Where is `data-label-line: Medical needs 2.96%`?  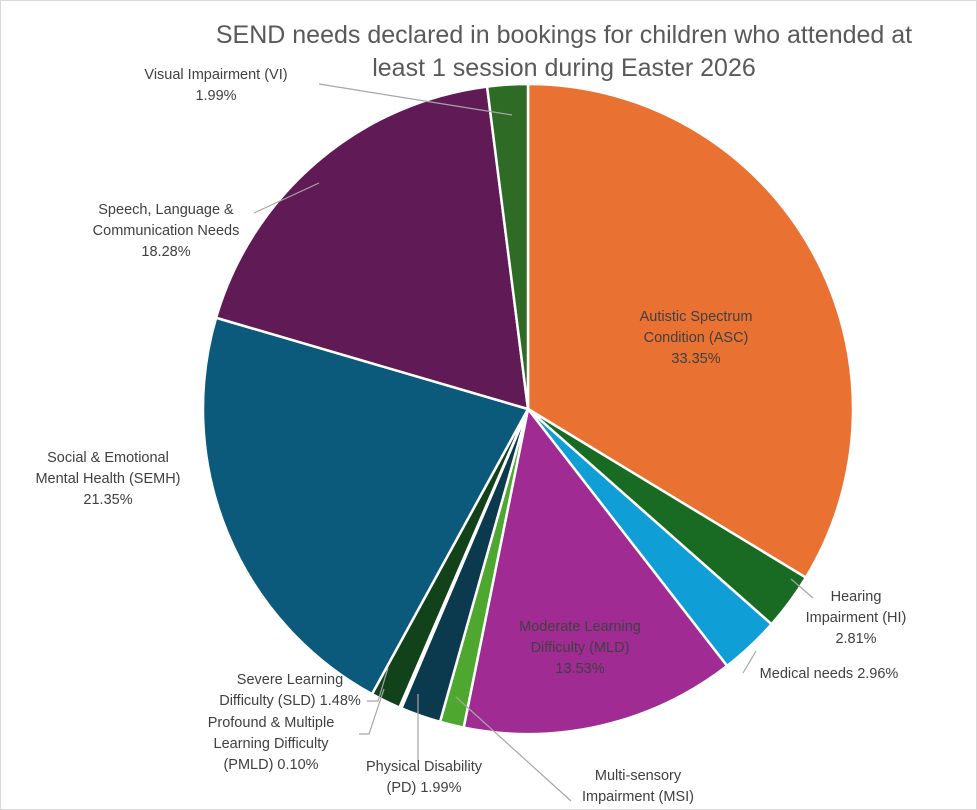 data-label-line: Medical needs 2.96% is located at coordinates (829, 674).